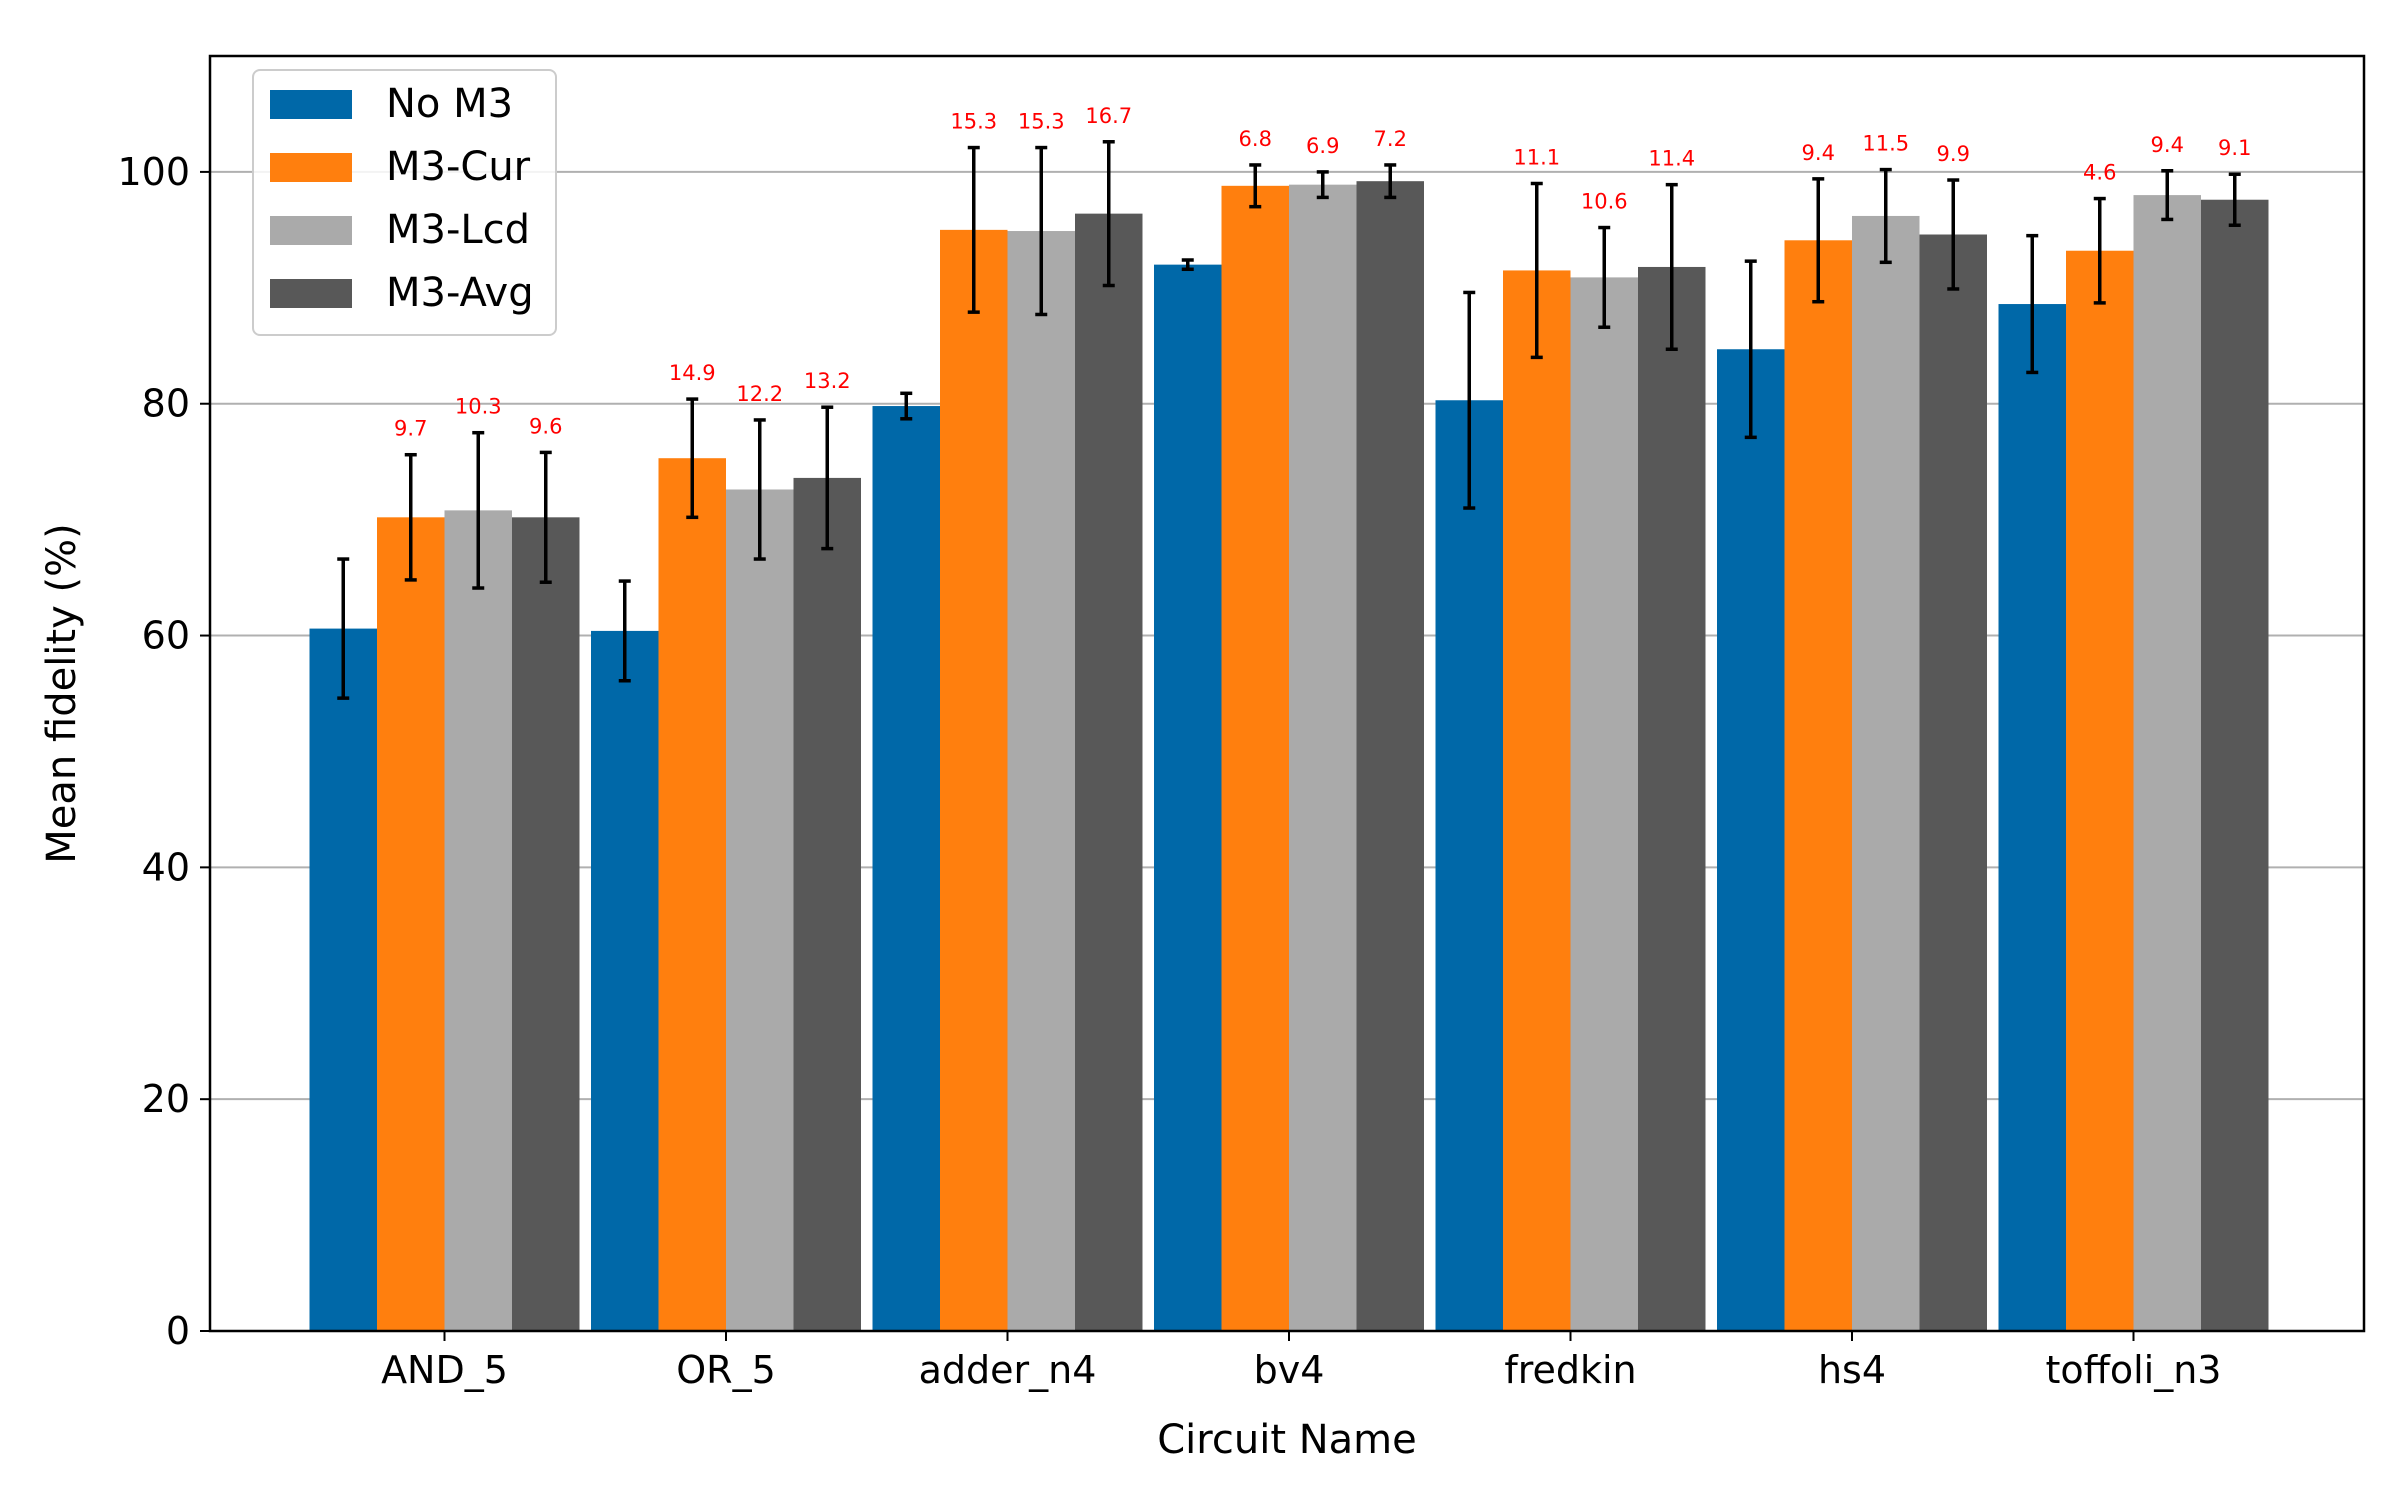 The image size is (2400, 1500). What do you see at coordinates (1322, 146) in the screenshot?
I see `gain-label: 6.9` at bounding box center [1322, 146].